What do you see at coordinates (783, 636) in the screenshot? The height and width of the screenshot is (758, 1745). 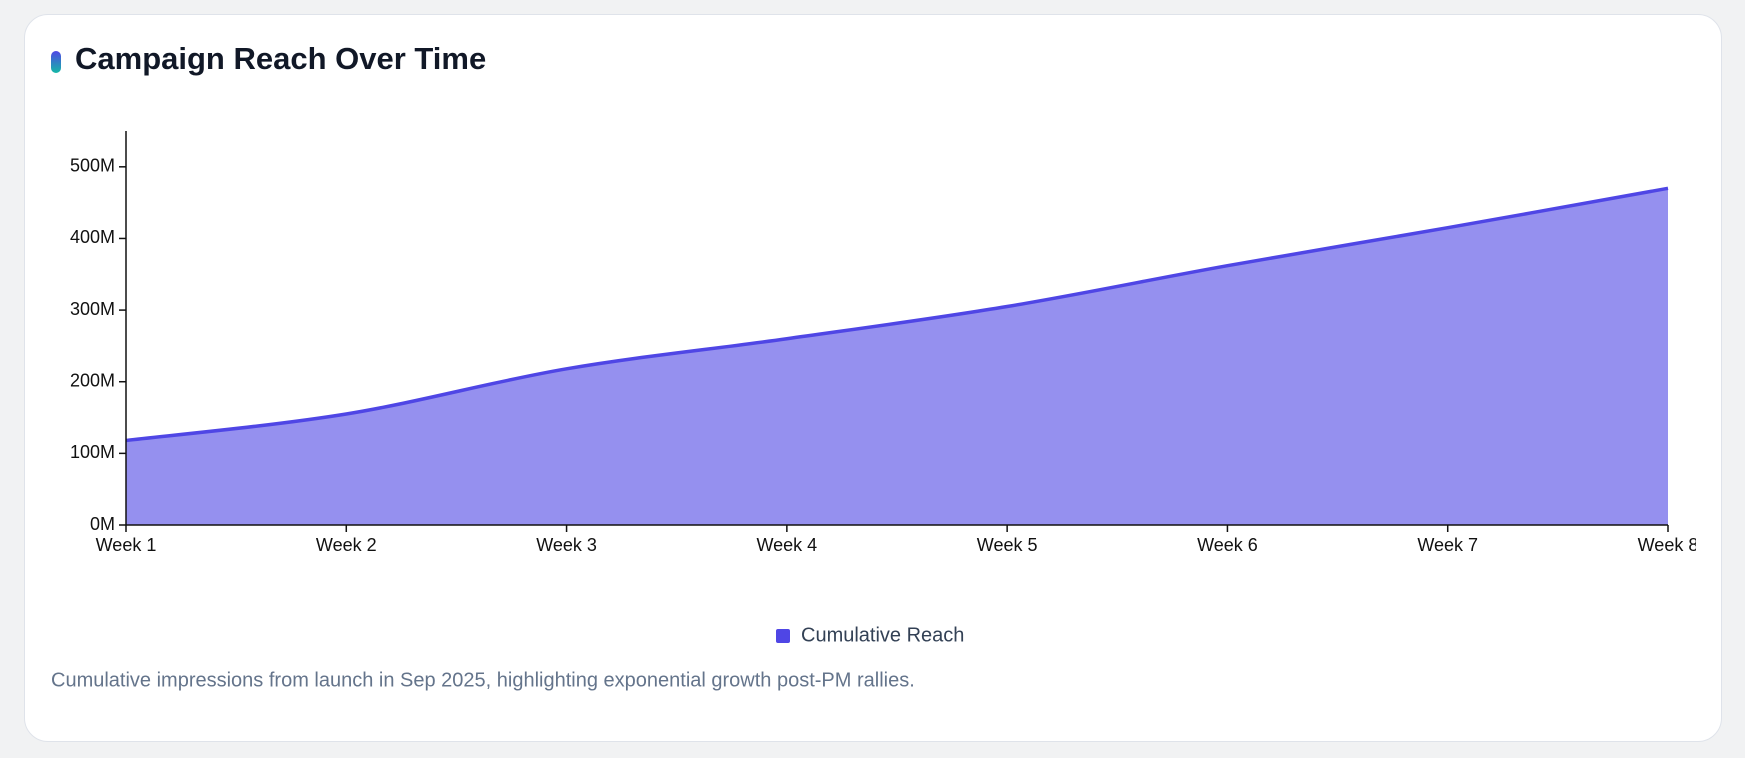 I see `legend-swatch` at bounding box center [783, 636].